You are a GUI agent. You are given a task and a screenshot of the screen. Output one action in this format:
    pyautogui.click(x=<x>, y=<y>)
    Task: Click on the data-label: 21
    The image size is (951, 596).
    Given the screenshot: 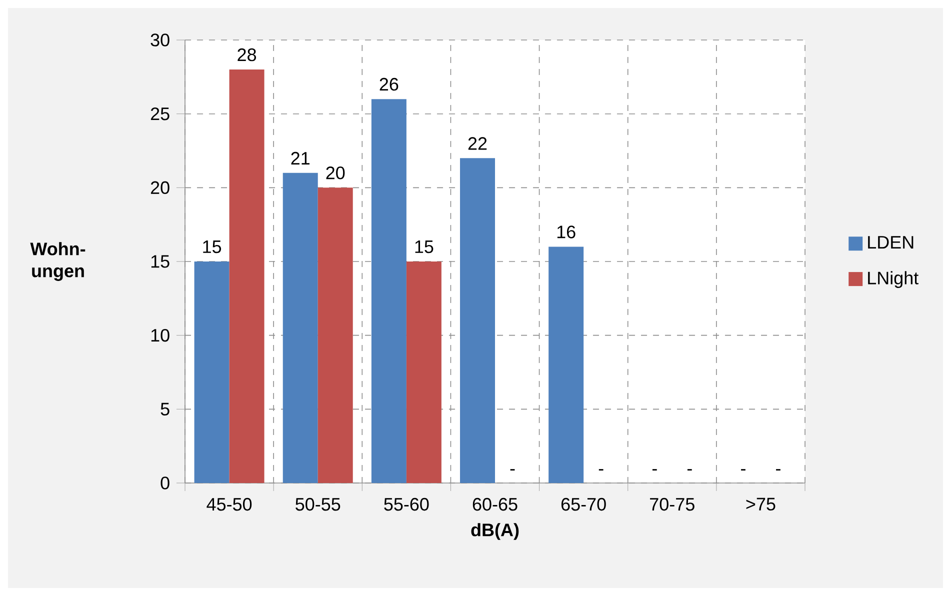 What is the action you would take?
    pyautogui.click(x=300, y=158)
    